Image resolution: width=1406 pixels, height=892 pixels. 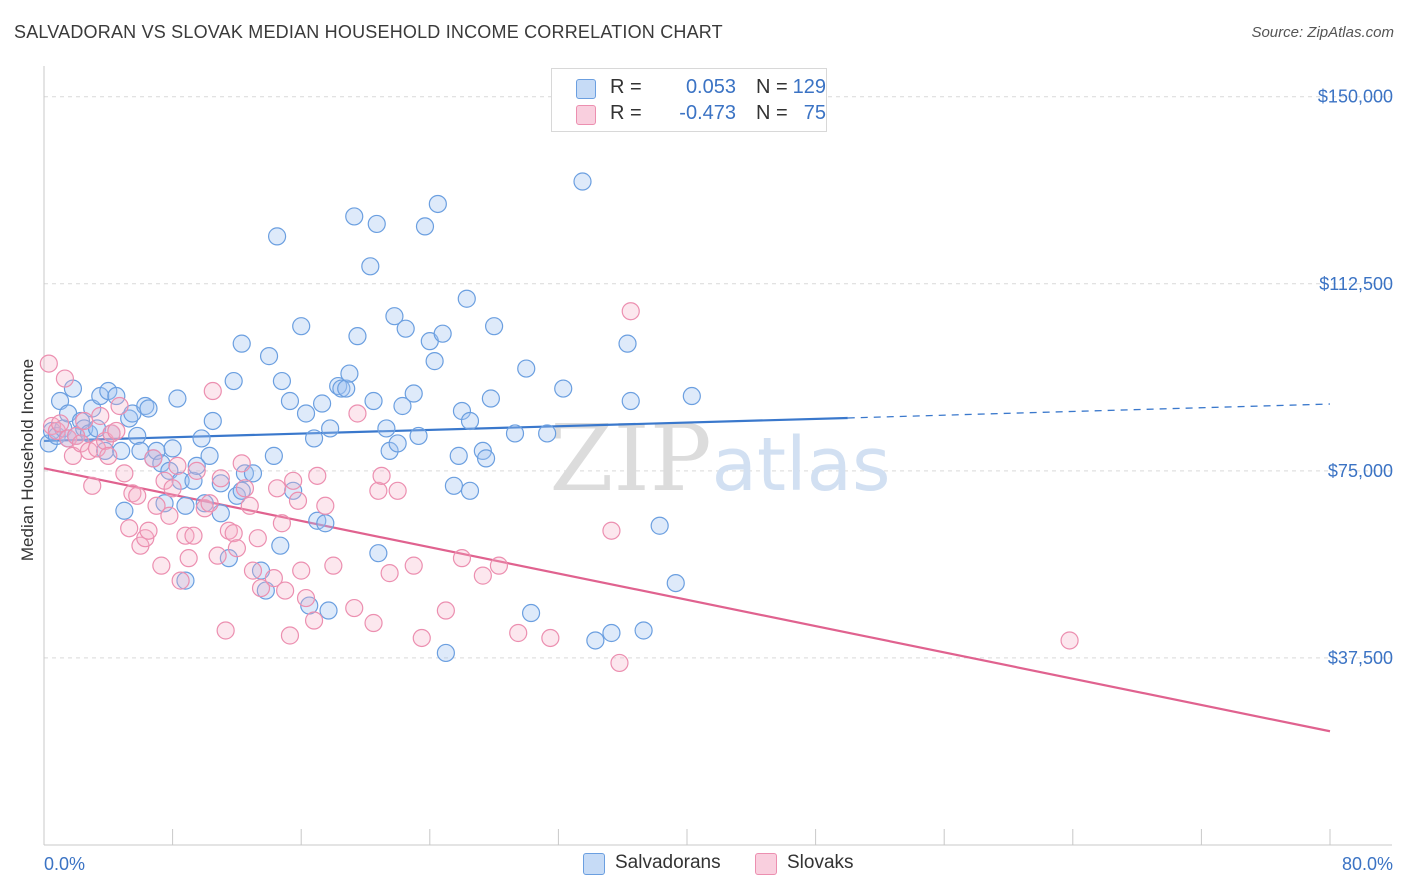 I want to click on legend-n-label: N =, so click(x=772, y=113).